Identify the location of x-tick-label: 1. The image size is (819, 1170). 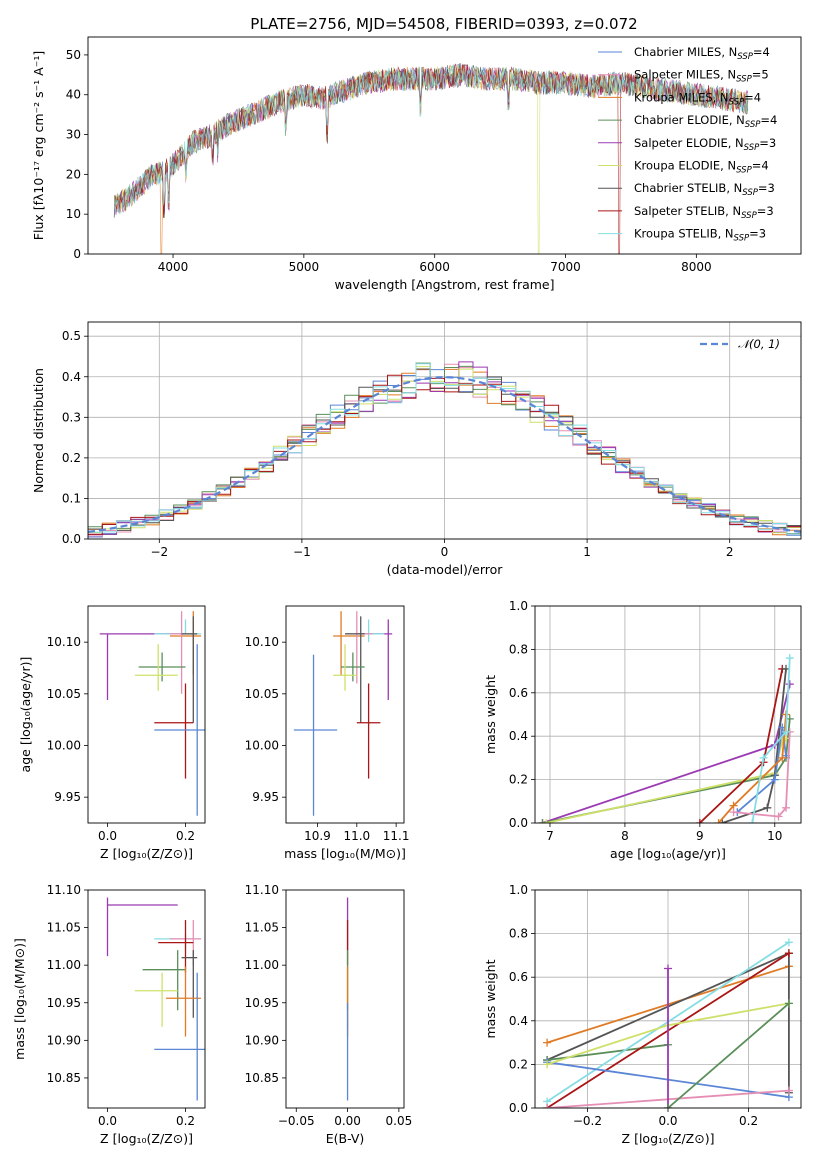
(587, 552).